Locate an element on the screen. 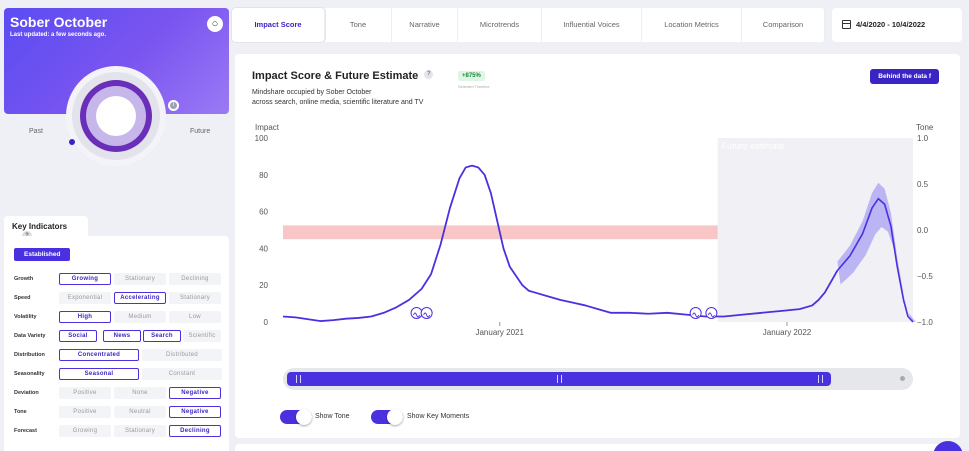 This screenshot has height=451, width=969. show-key-moments-toggle is located at coordinates (387, 417).